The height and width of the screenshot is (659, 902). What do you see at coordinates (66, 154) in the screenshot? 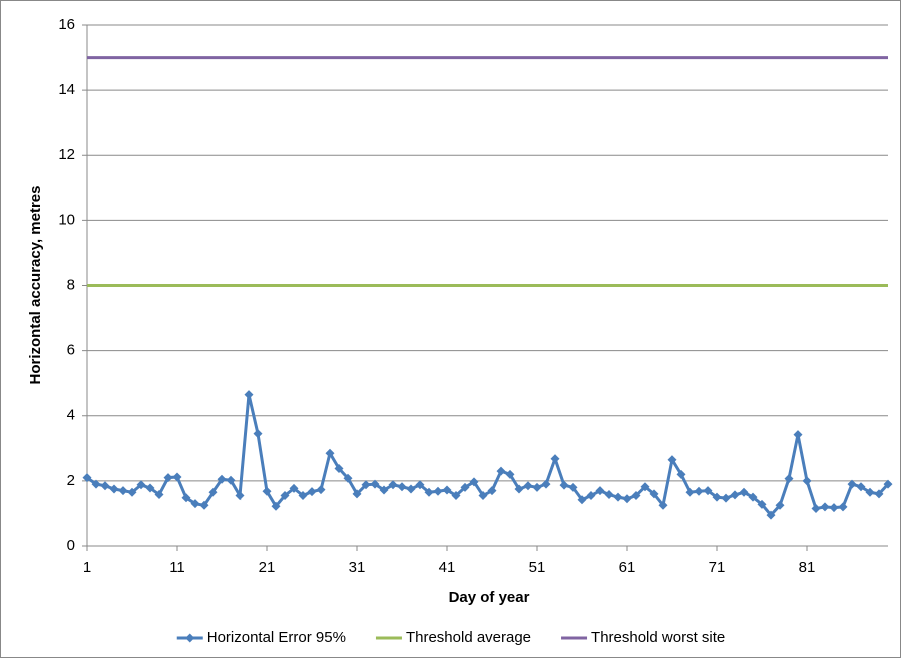
I see `y-tick-label: 12` at bounding box center [66, 154].